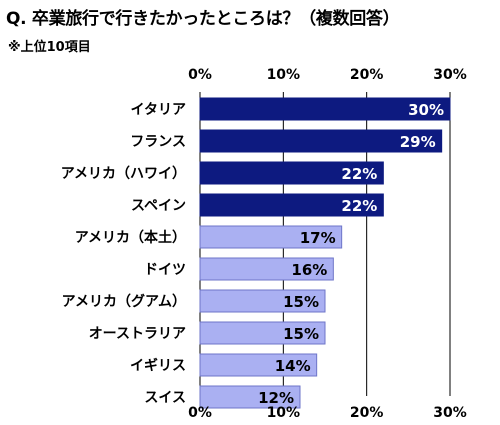 The height and width of the screenshot is (425, 500). I want to click on category-label: アメリカ（本土）, so click(130, 237).